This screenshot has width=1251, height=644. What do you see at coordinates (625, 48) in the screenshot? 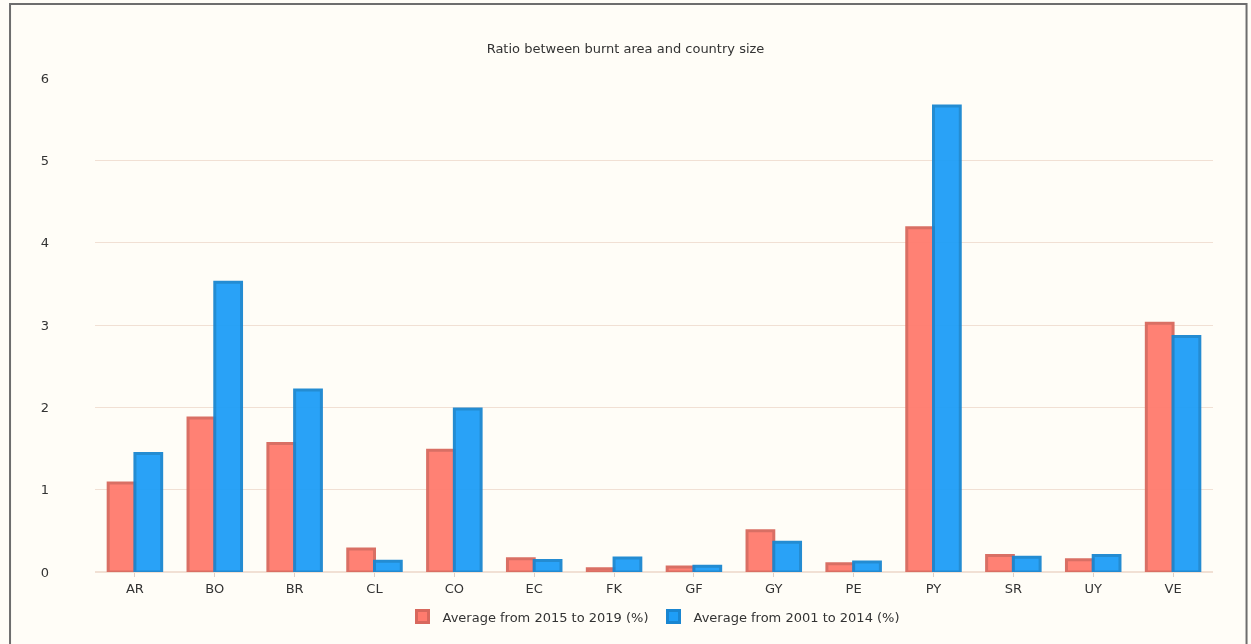
I see `chart-title: Ratio between burnt area and country size` at bounding box center [625, 48].